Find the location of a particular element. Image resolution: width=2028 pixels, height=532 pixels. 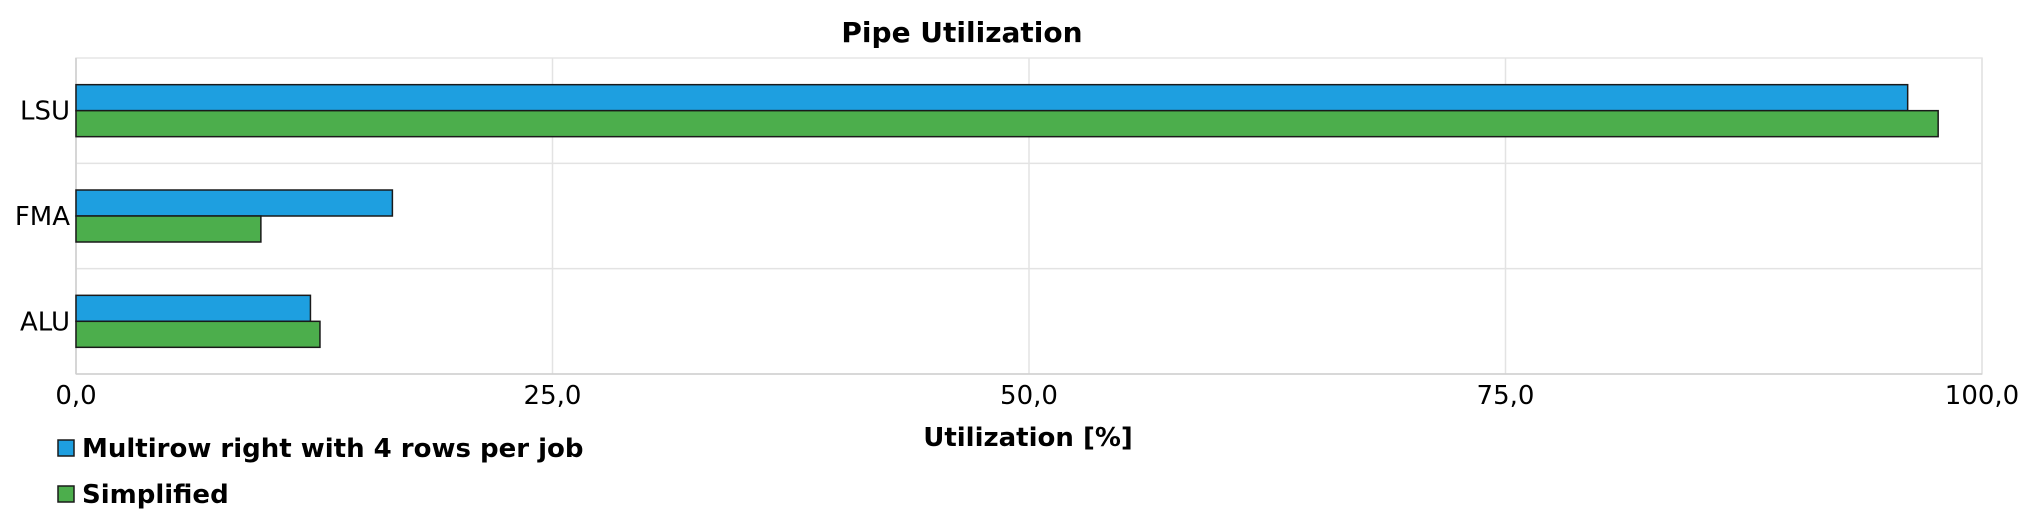

x-axis-label: Utilization [%] is located at coordinates (1028, 438).